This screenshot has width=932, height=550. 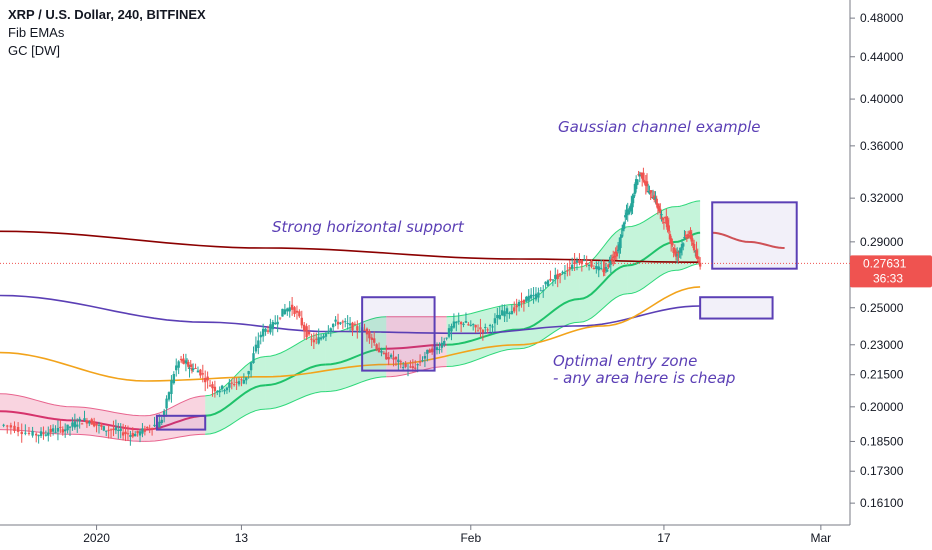 I want to click on time-axis: 2020 13 Feb 17 Mar, so click(x=425, y=534).